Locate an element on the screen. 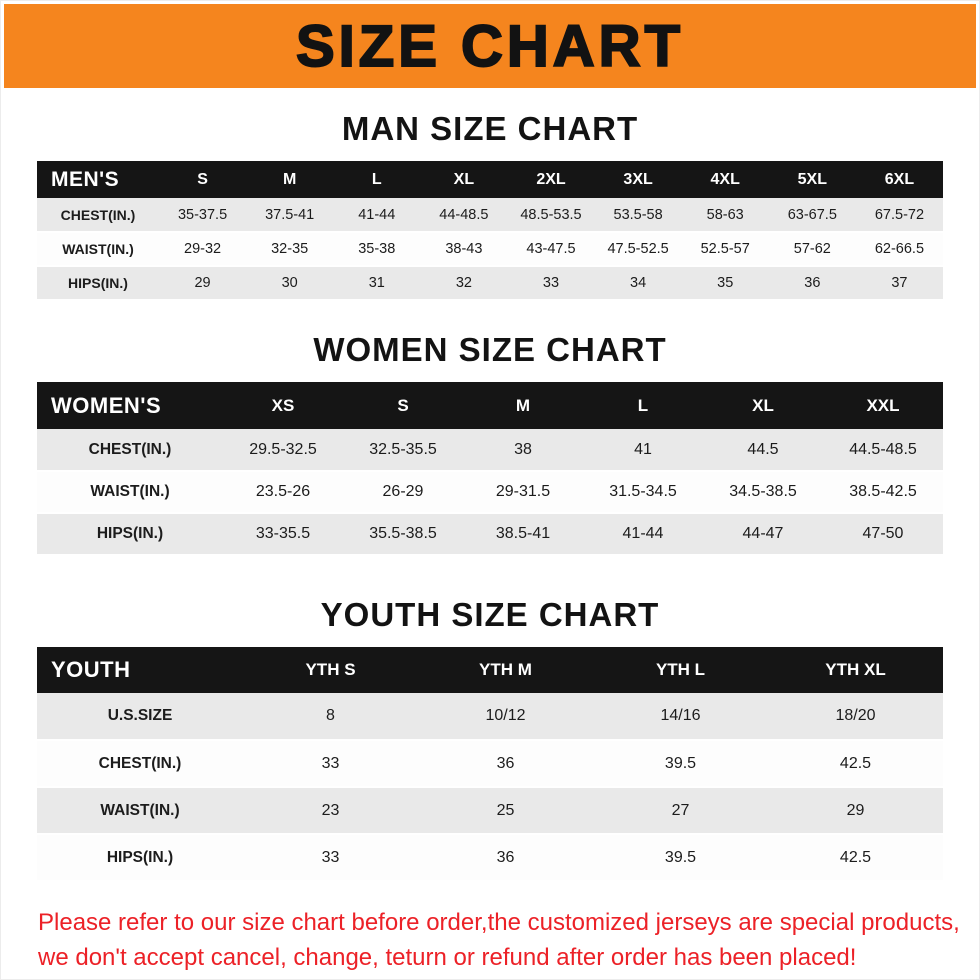 The height and width of the screenshot is (980, 980). size-value-cell: 63-67.5 is located at coordinates (812, 214).